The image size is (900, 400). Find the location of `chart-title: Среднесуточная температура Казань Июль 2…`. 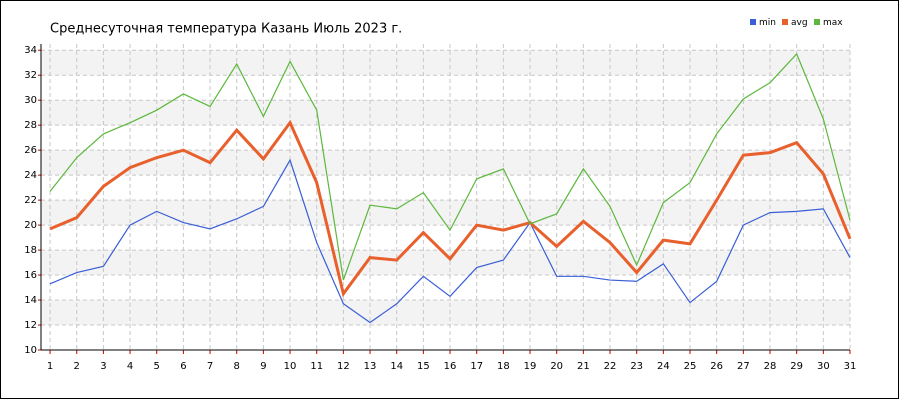

chart-title: Среднесуточная температура Казань Июль 2… is located at coordinates (226, 29).